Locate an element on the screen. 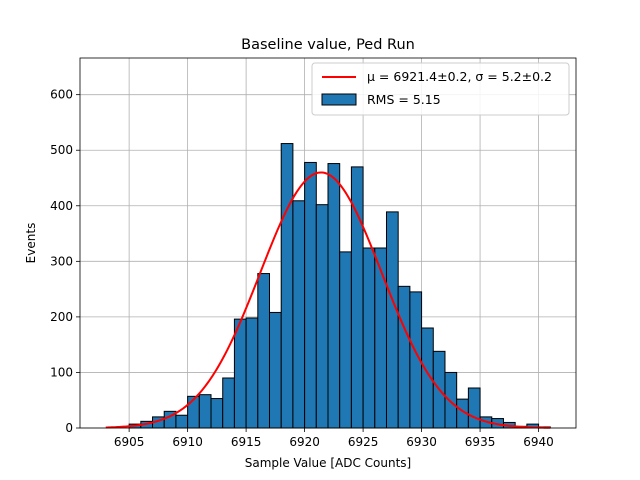  x-tick-label: 6935 is located at coordinates (480, 442).